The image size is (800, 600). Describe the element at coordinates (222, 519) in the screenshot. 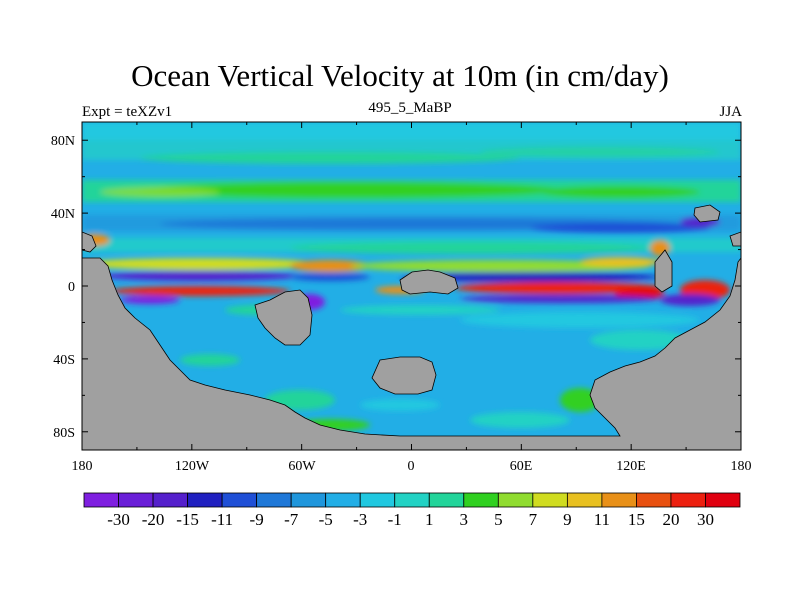

I see `colorbar-label: -11` at that location.